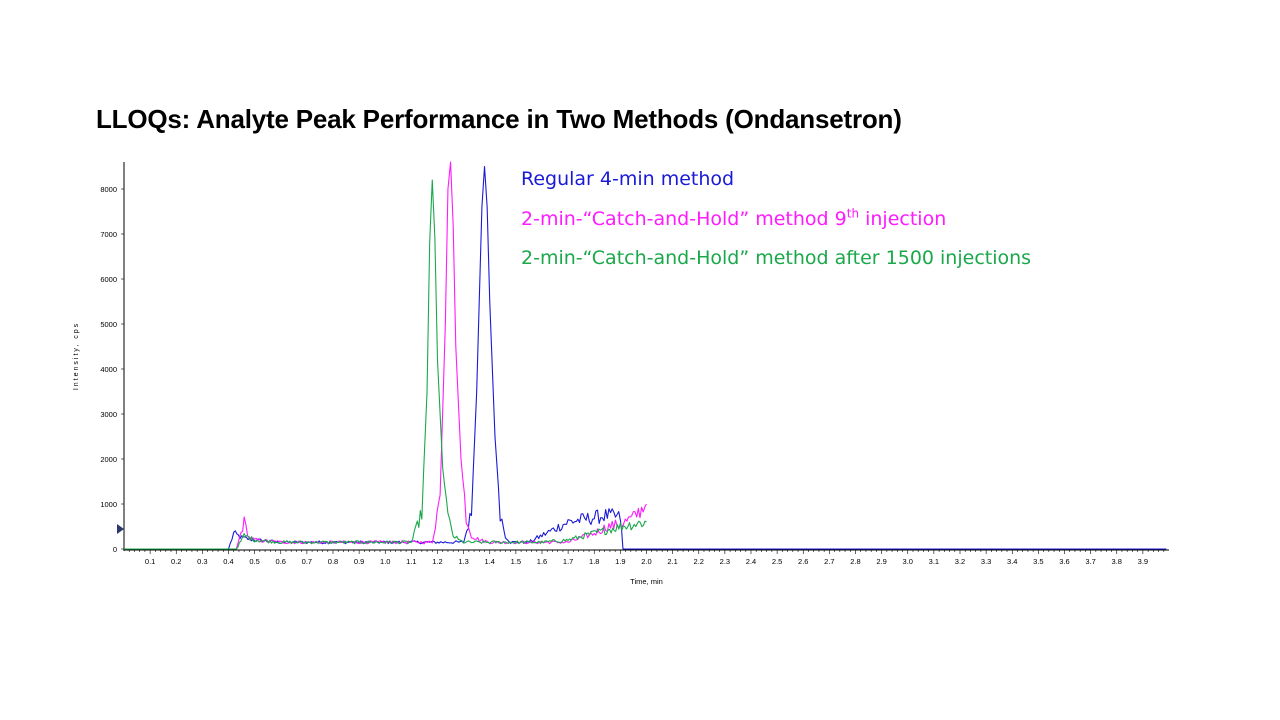  Describe the element at coordinates (684, 219) in the screenshot. I see `legend-text: 2-min-“Catch-and-Hold” method 9` at that location.